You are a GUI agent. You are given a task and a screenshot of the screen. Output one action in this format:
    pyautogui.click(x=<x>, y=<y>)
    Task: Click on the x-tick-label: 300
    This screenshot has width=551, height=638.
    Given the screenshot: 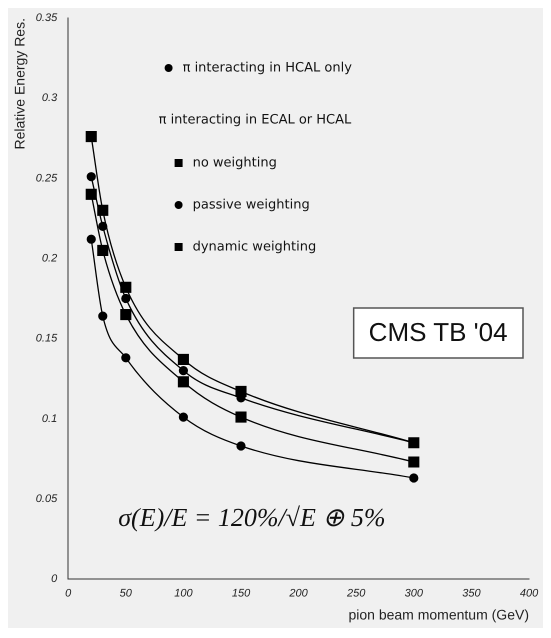 What is the action you would take?
    pyautogui.click(x=414, y=594)
    